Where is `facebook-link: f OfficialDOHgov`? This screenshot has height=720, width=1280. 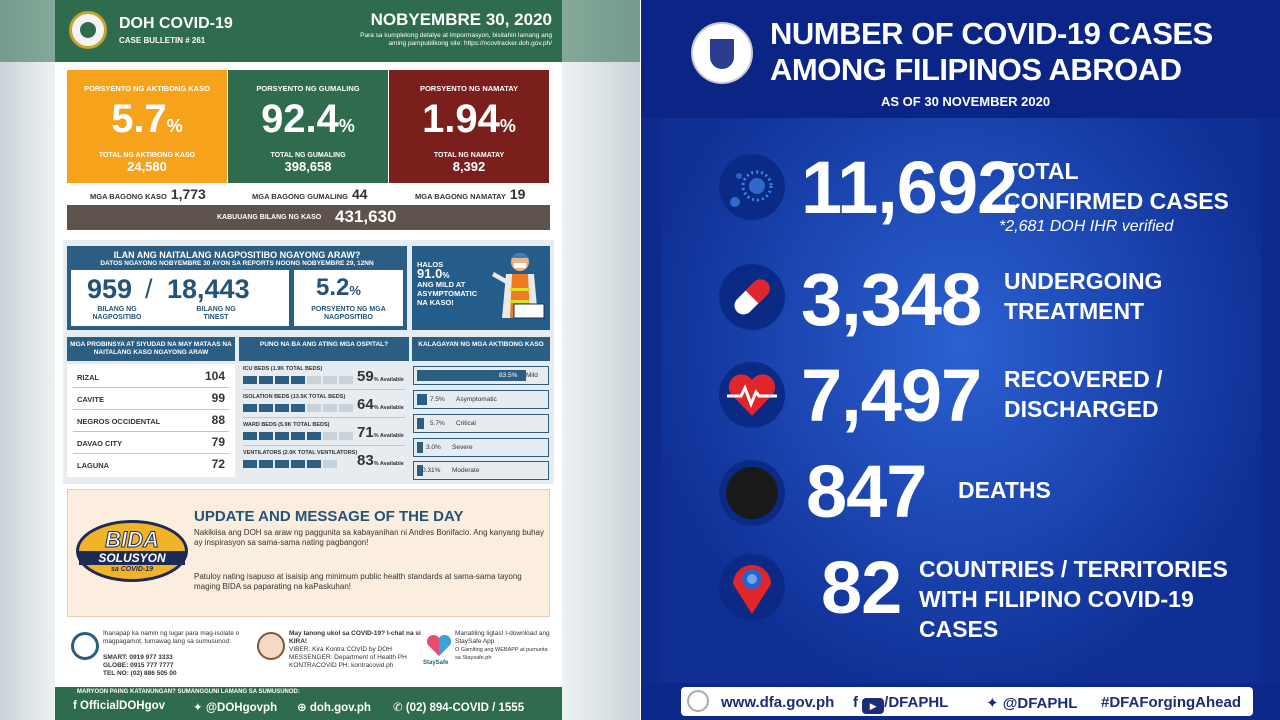 facebook-link: f OfficialDOHgov is located at coordinates (119, 706).